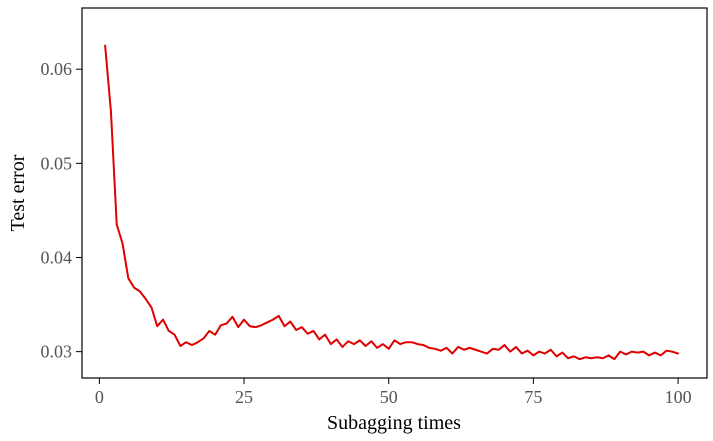 Image resolution: width=713 pixels, height=441 pixels. Describe the element at coordinates (533, 397) in the screenshot. I see `x-tick-label: 75` at that location.